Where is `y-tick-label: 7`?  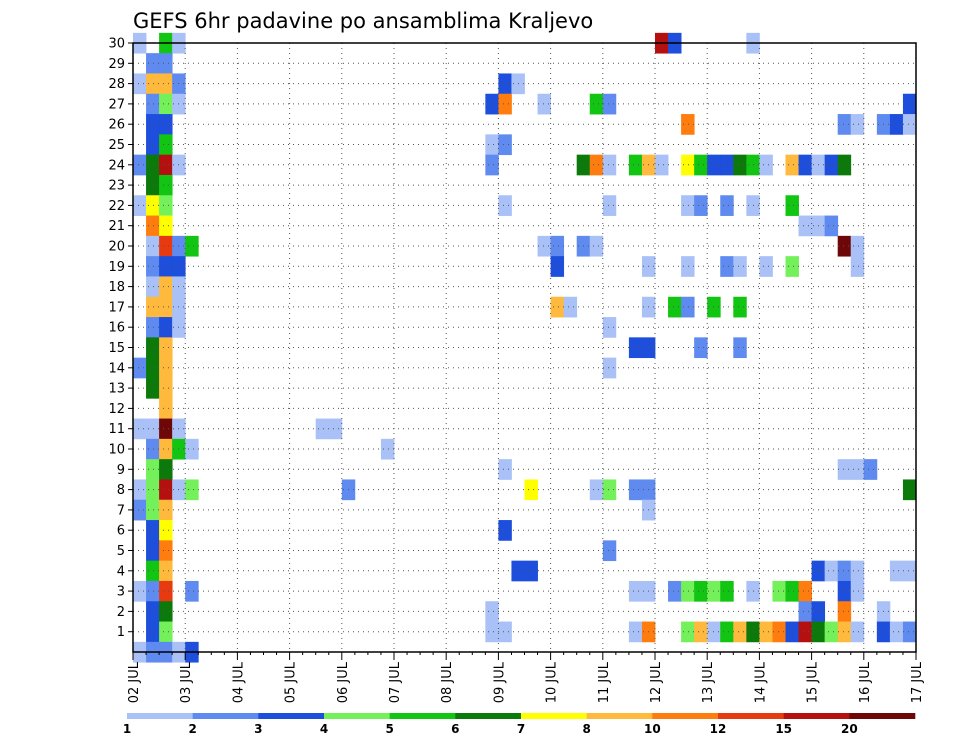 y-tick-label: 7 is located at coordinates (121, 510).